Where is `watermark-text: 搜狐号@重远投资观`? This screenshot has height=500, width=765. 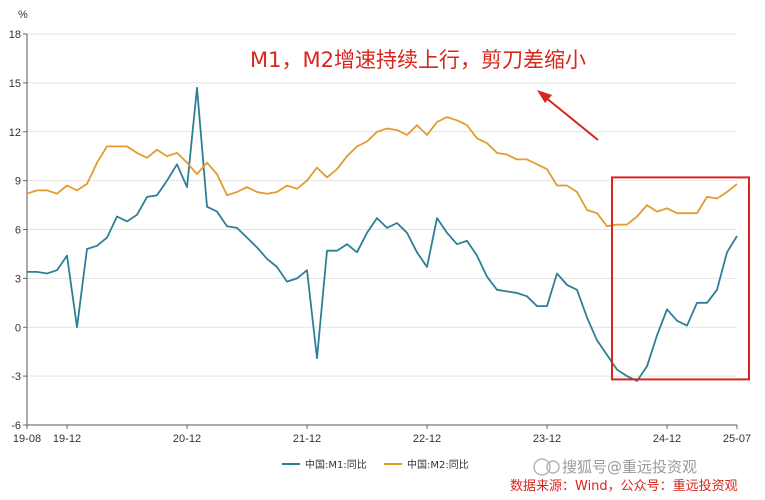
watermark-text: 搜狐号@重远投资观 is located at coordinates (629, 467).